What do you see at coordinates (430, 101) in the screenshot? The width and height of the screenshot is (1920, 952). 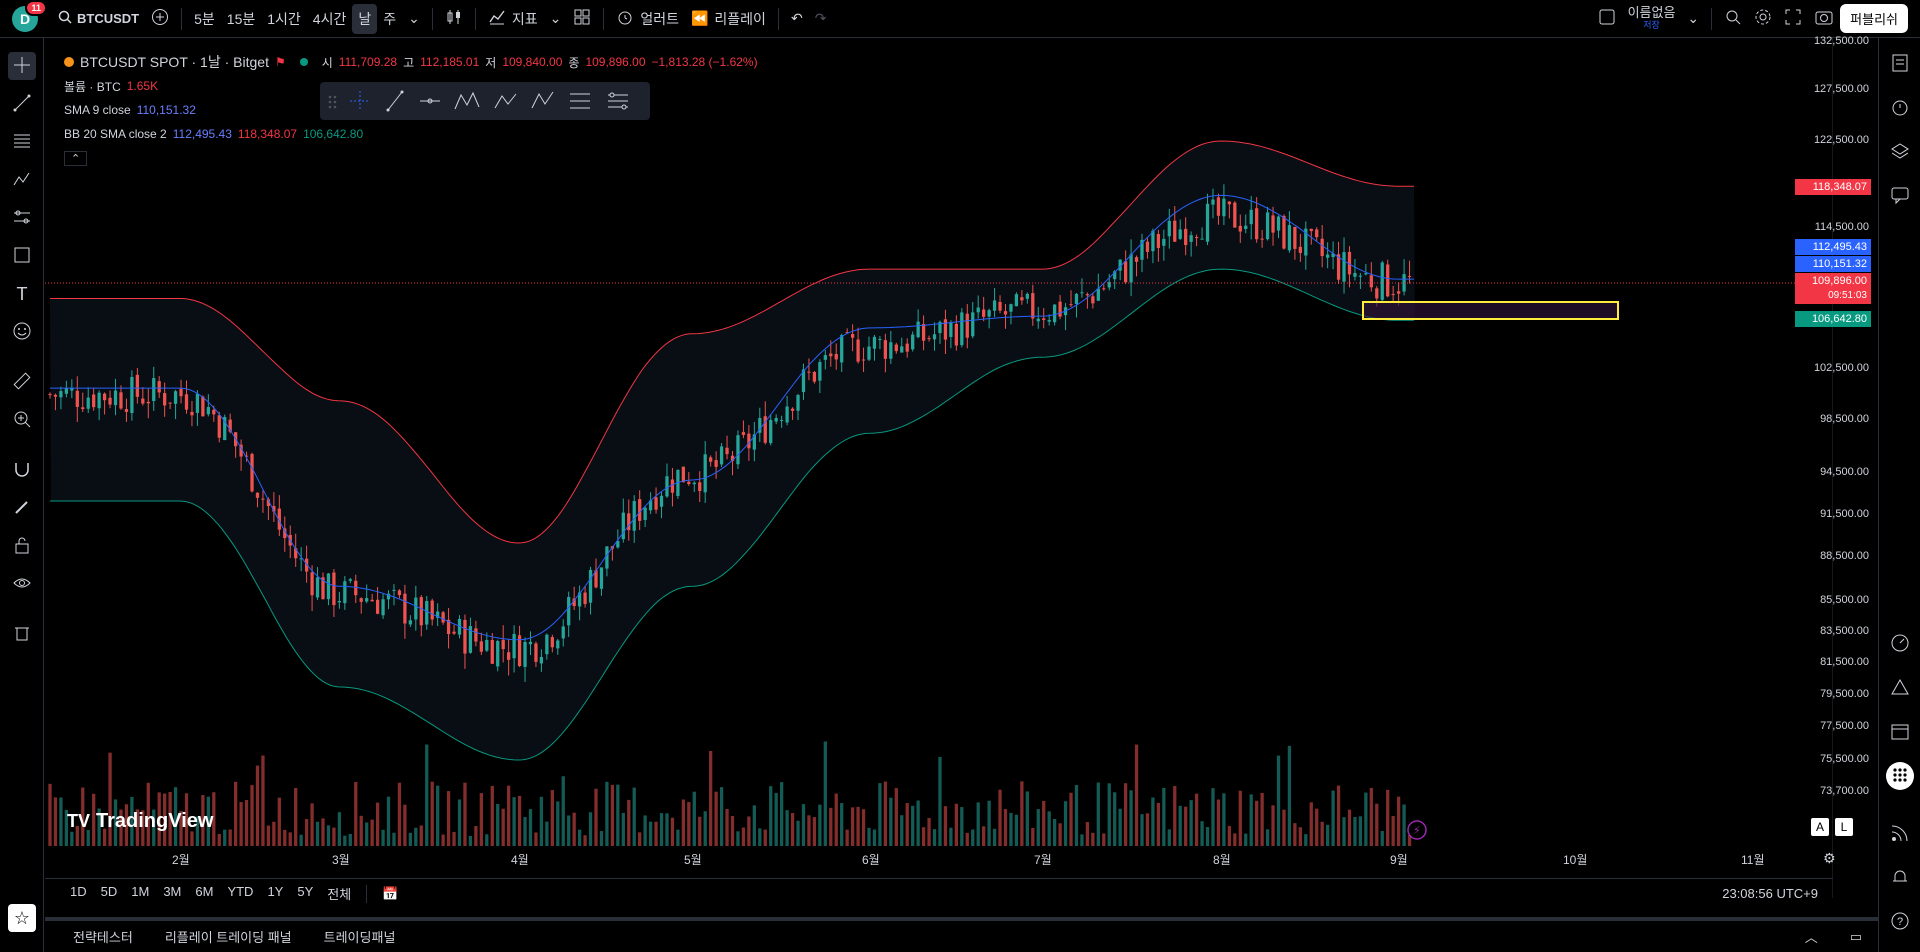 I see `horizontal-ray-icon` at bounding box center [430, 101].